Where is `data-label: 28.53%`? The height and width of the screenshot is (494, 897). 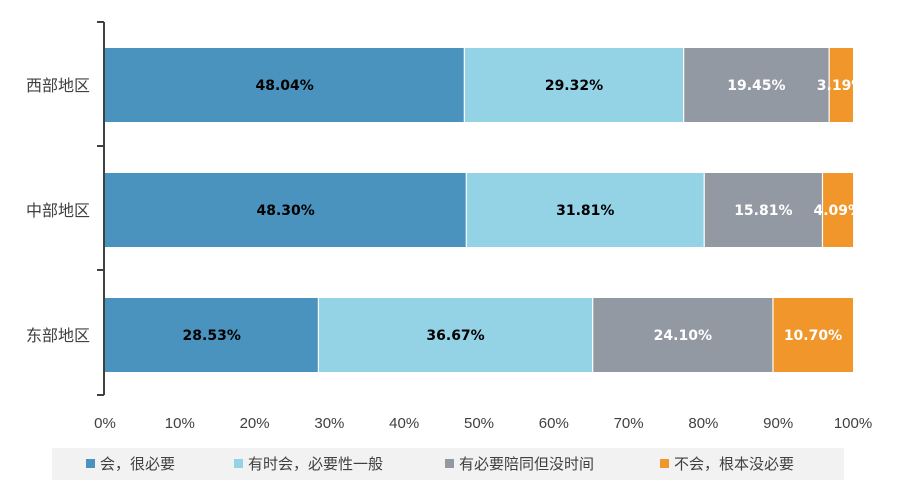 data-label: 28.53% is located at coordinates (212, 336).